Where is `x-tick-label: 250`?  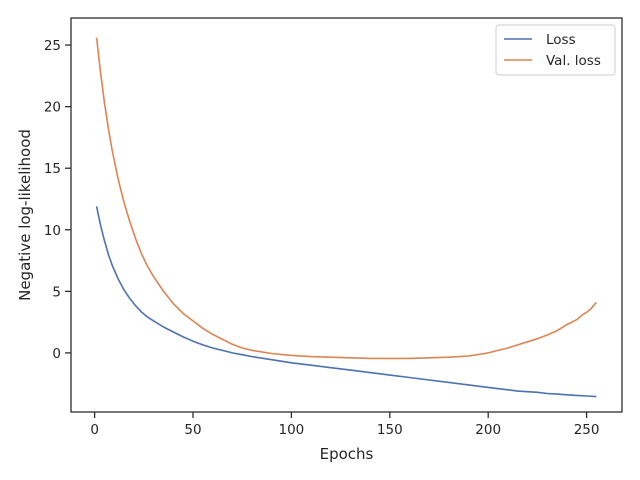
x-tick-label: 250 is located at coordinates (587, 430).